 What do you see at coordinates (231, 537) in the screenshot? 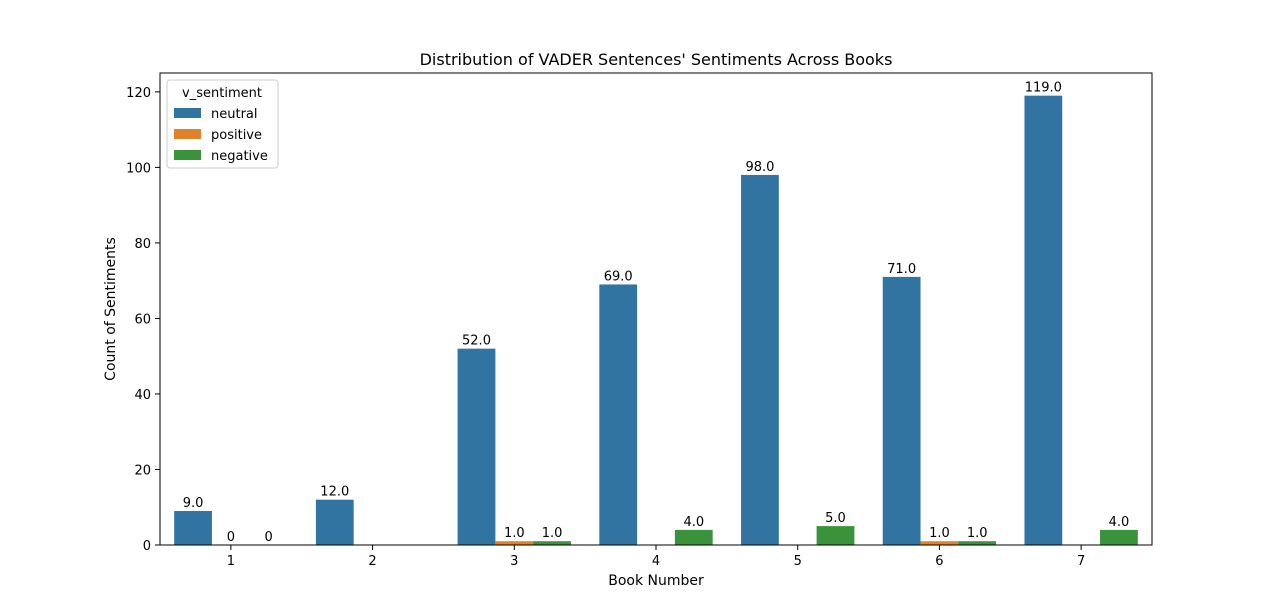
I see `data-label-positive-book-1: 0` at bounding box center [231, 537].